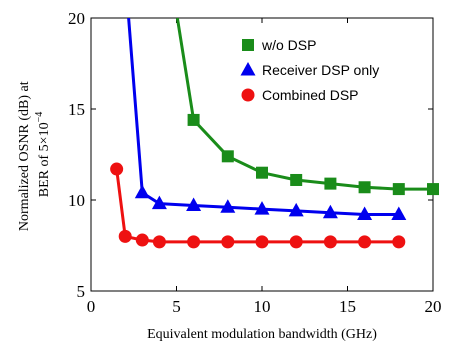 The image size is (449, 347). I want to click on y-tick-label: 10, so click(76, 200).